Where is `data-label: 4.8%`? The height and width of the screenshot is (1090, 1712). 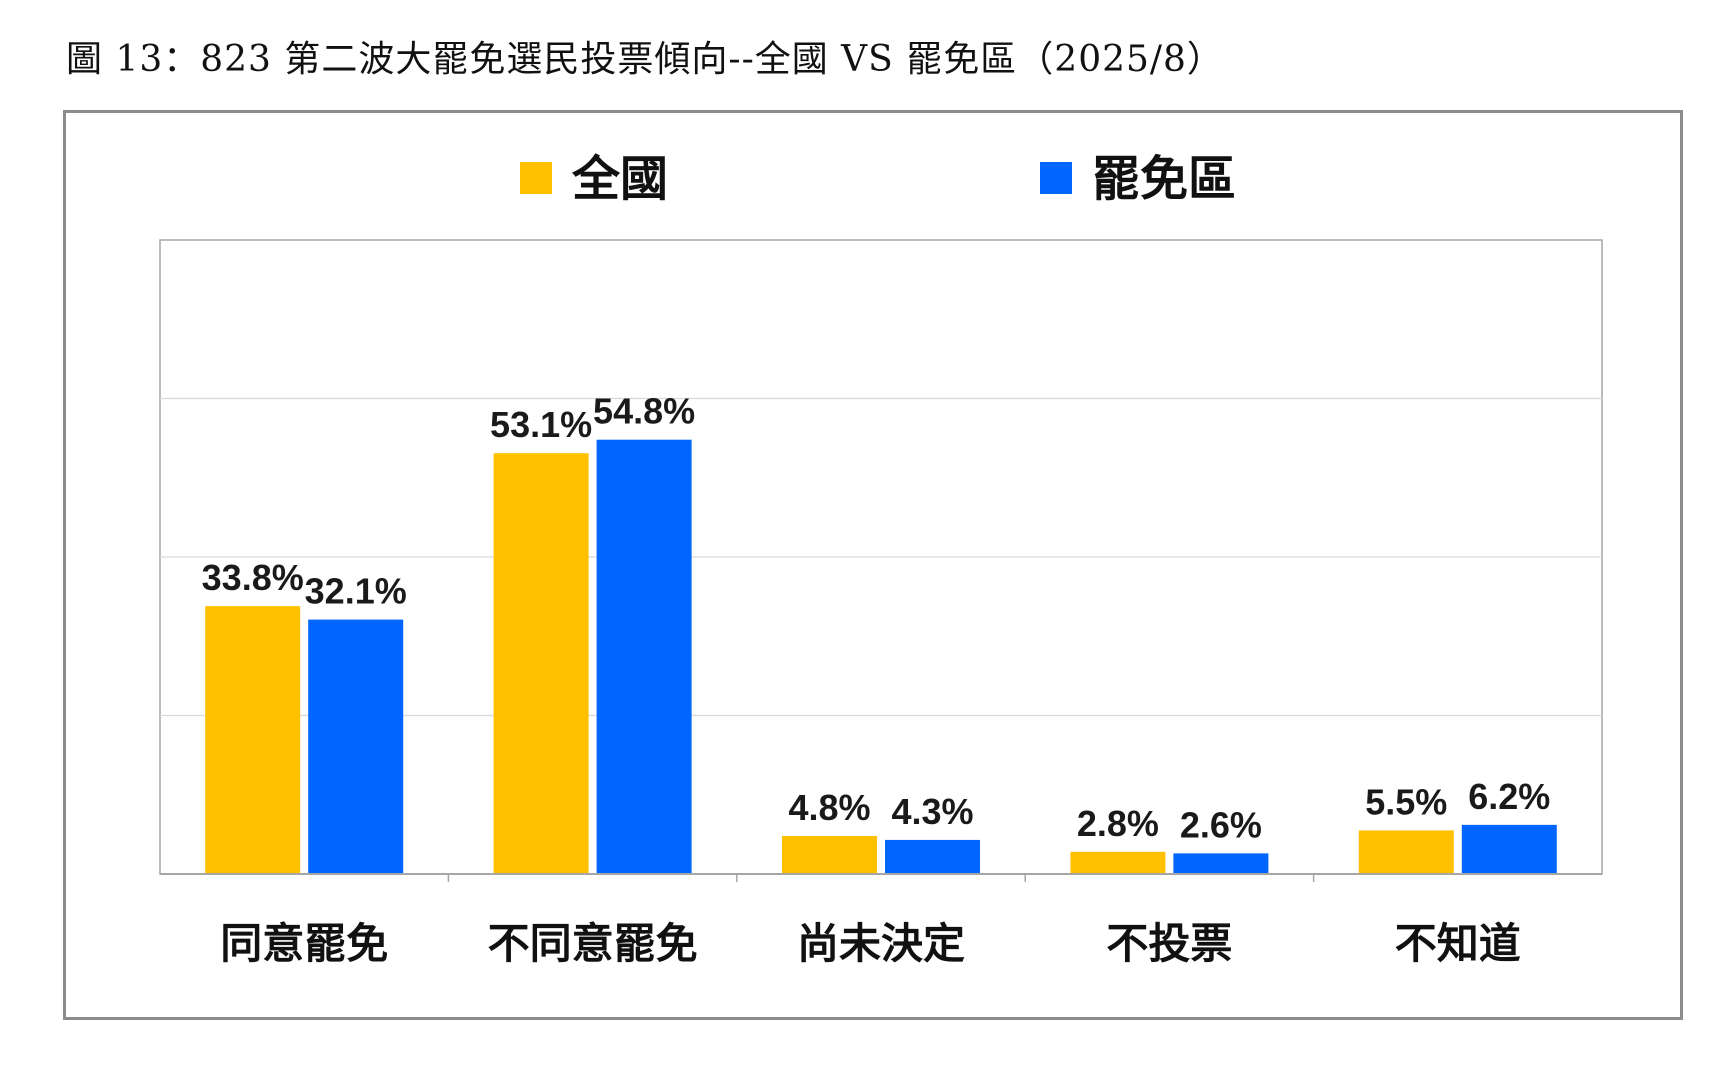 data-label: 4.8% is located at coordinates (829, 807).